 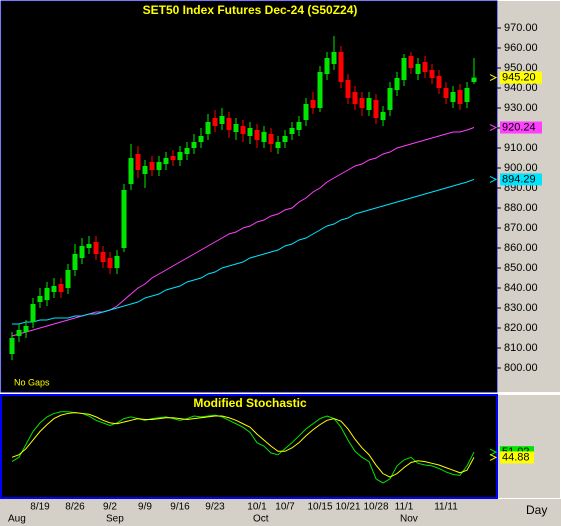 I want to click on x-tick-label: 10/1, so click(x=257, y=507).